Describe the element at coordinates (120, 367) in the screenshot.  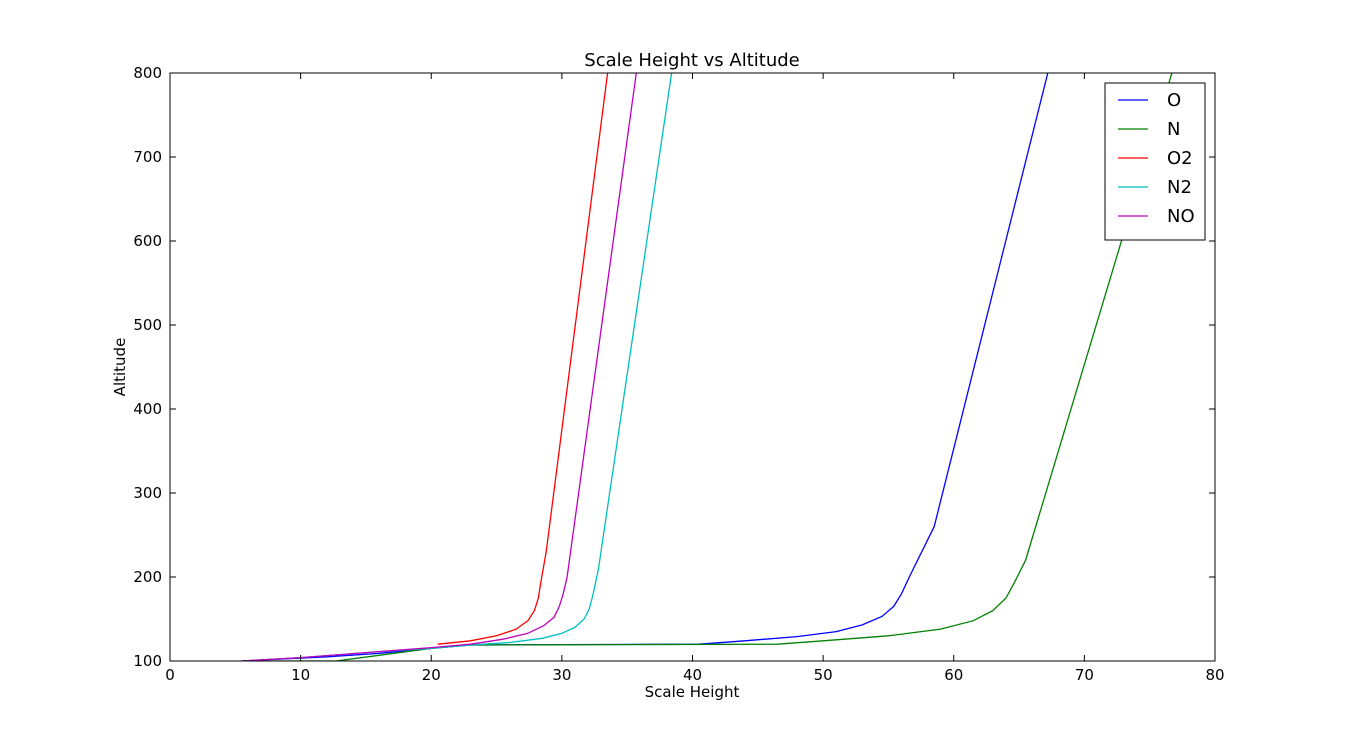
I see `y-axis-label: Altitude` at that location.